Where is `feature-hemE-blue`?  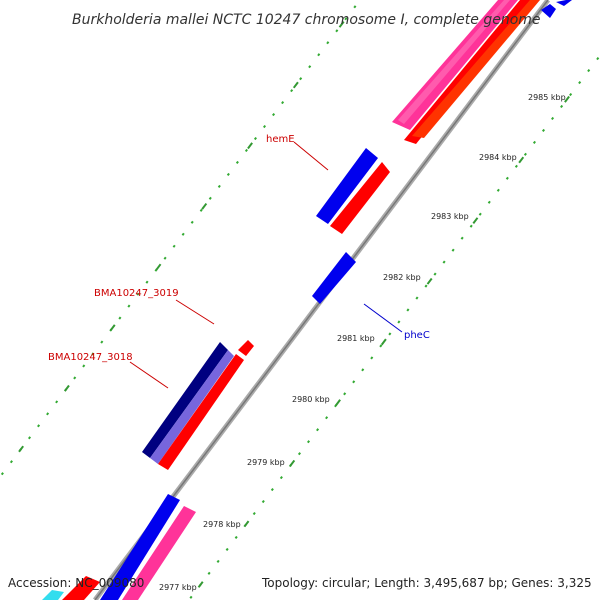
feature-hemE-blue is located at coordinates (347, 186).